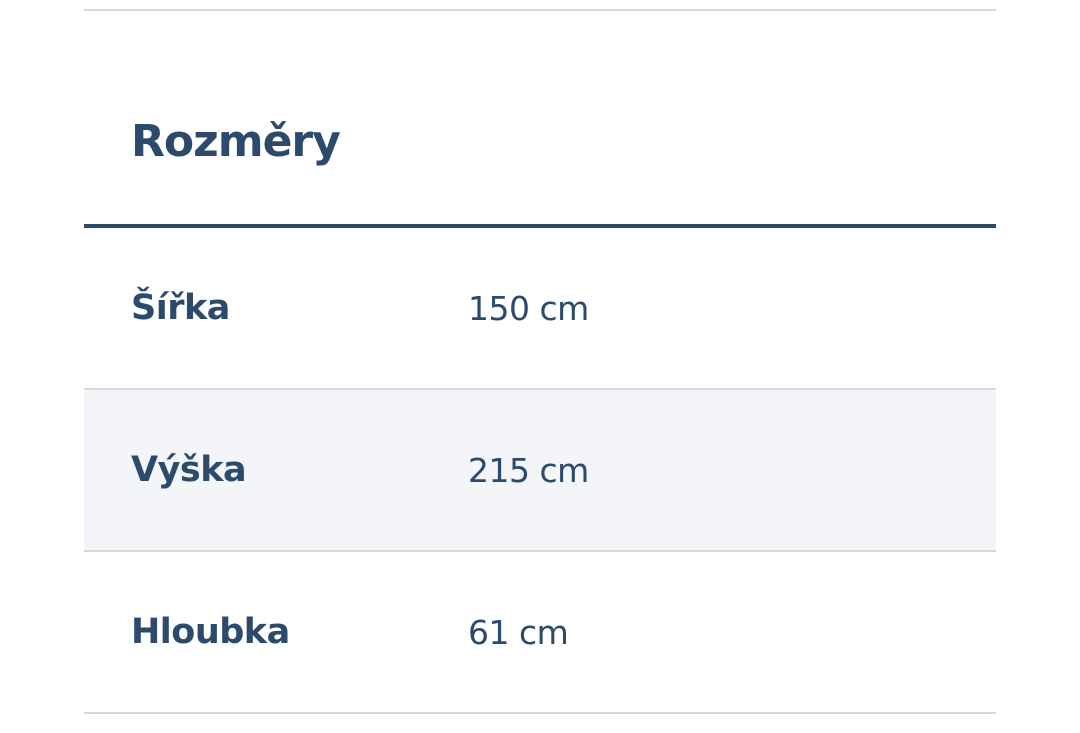 The height and width of the screenshot is (733, 1080). I want to click on row-label: Šířka, so click(180, 308).